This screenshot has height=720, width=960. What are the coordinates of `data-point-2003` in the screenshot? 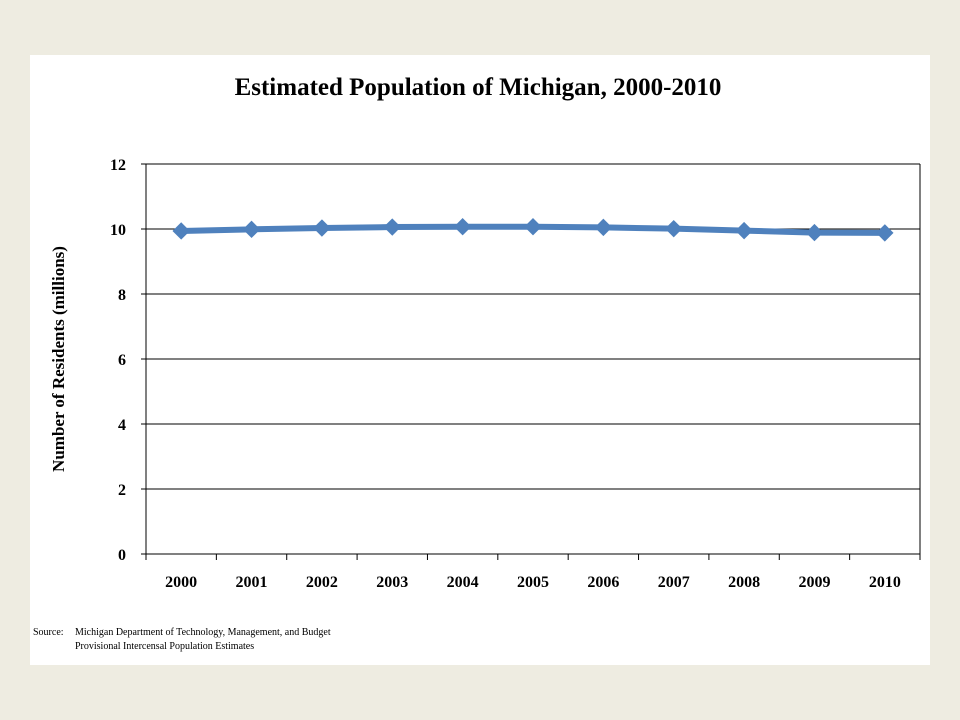 It's located at (392, 227).